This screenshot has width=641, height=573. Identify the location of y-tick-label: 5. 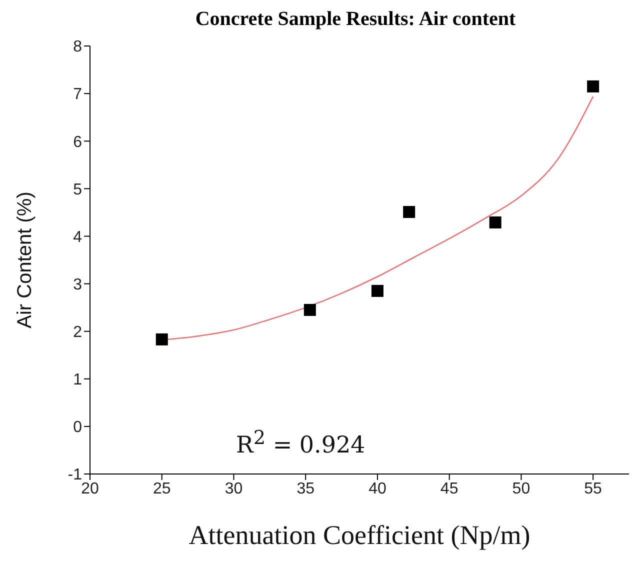
(77, 189).